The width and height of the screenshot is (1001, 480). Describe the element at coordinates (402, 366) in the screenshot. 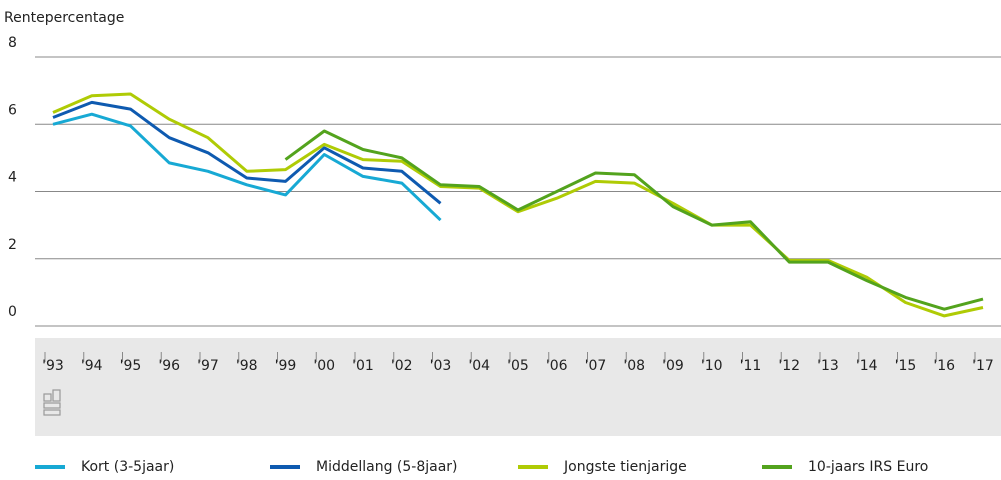

I see `x-tick-label: '02` at that location.